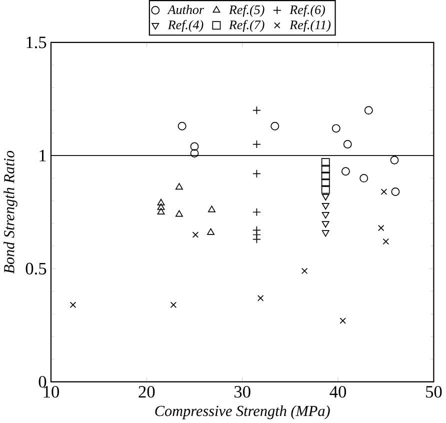  I want to click on x-axis-title: Compressive Strength (MPa), so click(242, 413).